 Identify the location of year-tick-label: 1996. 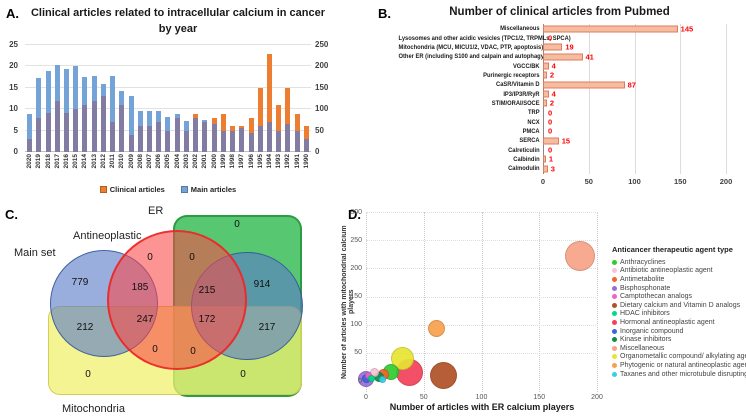
(251, 161).